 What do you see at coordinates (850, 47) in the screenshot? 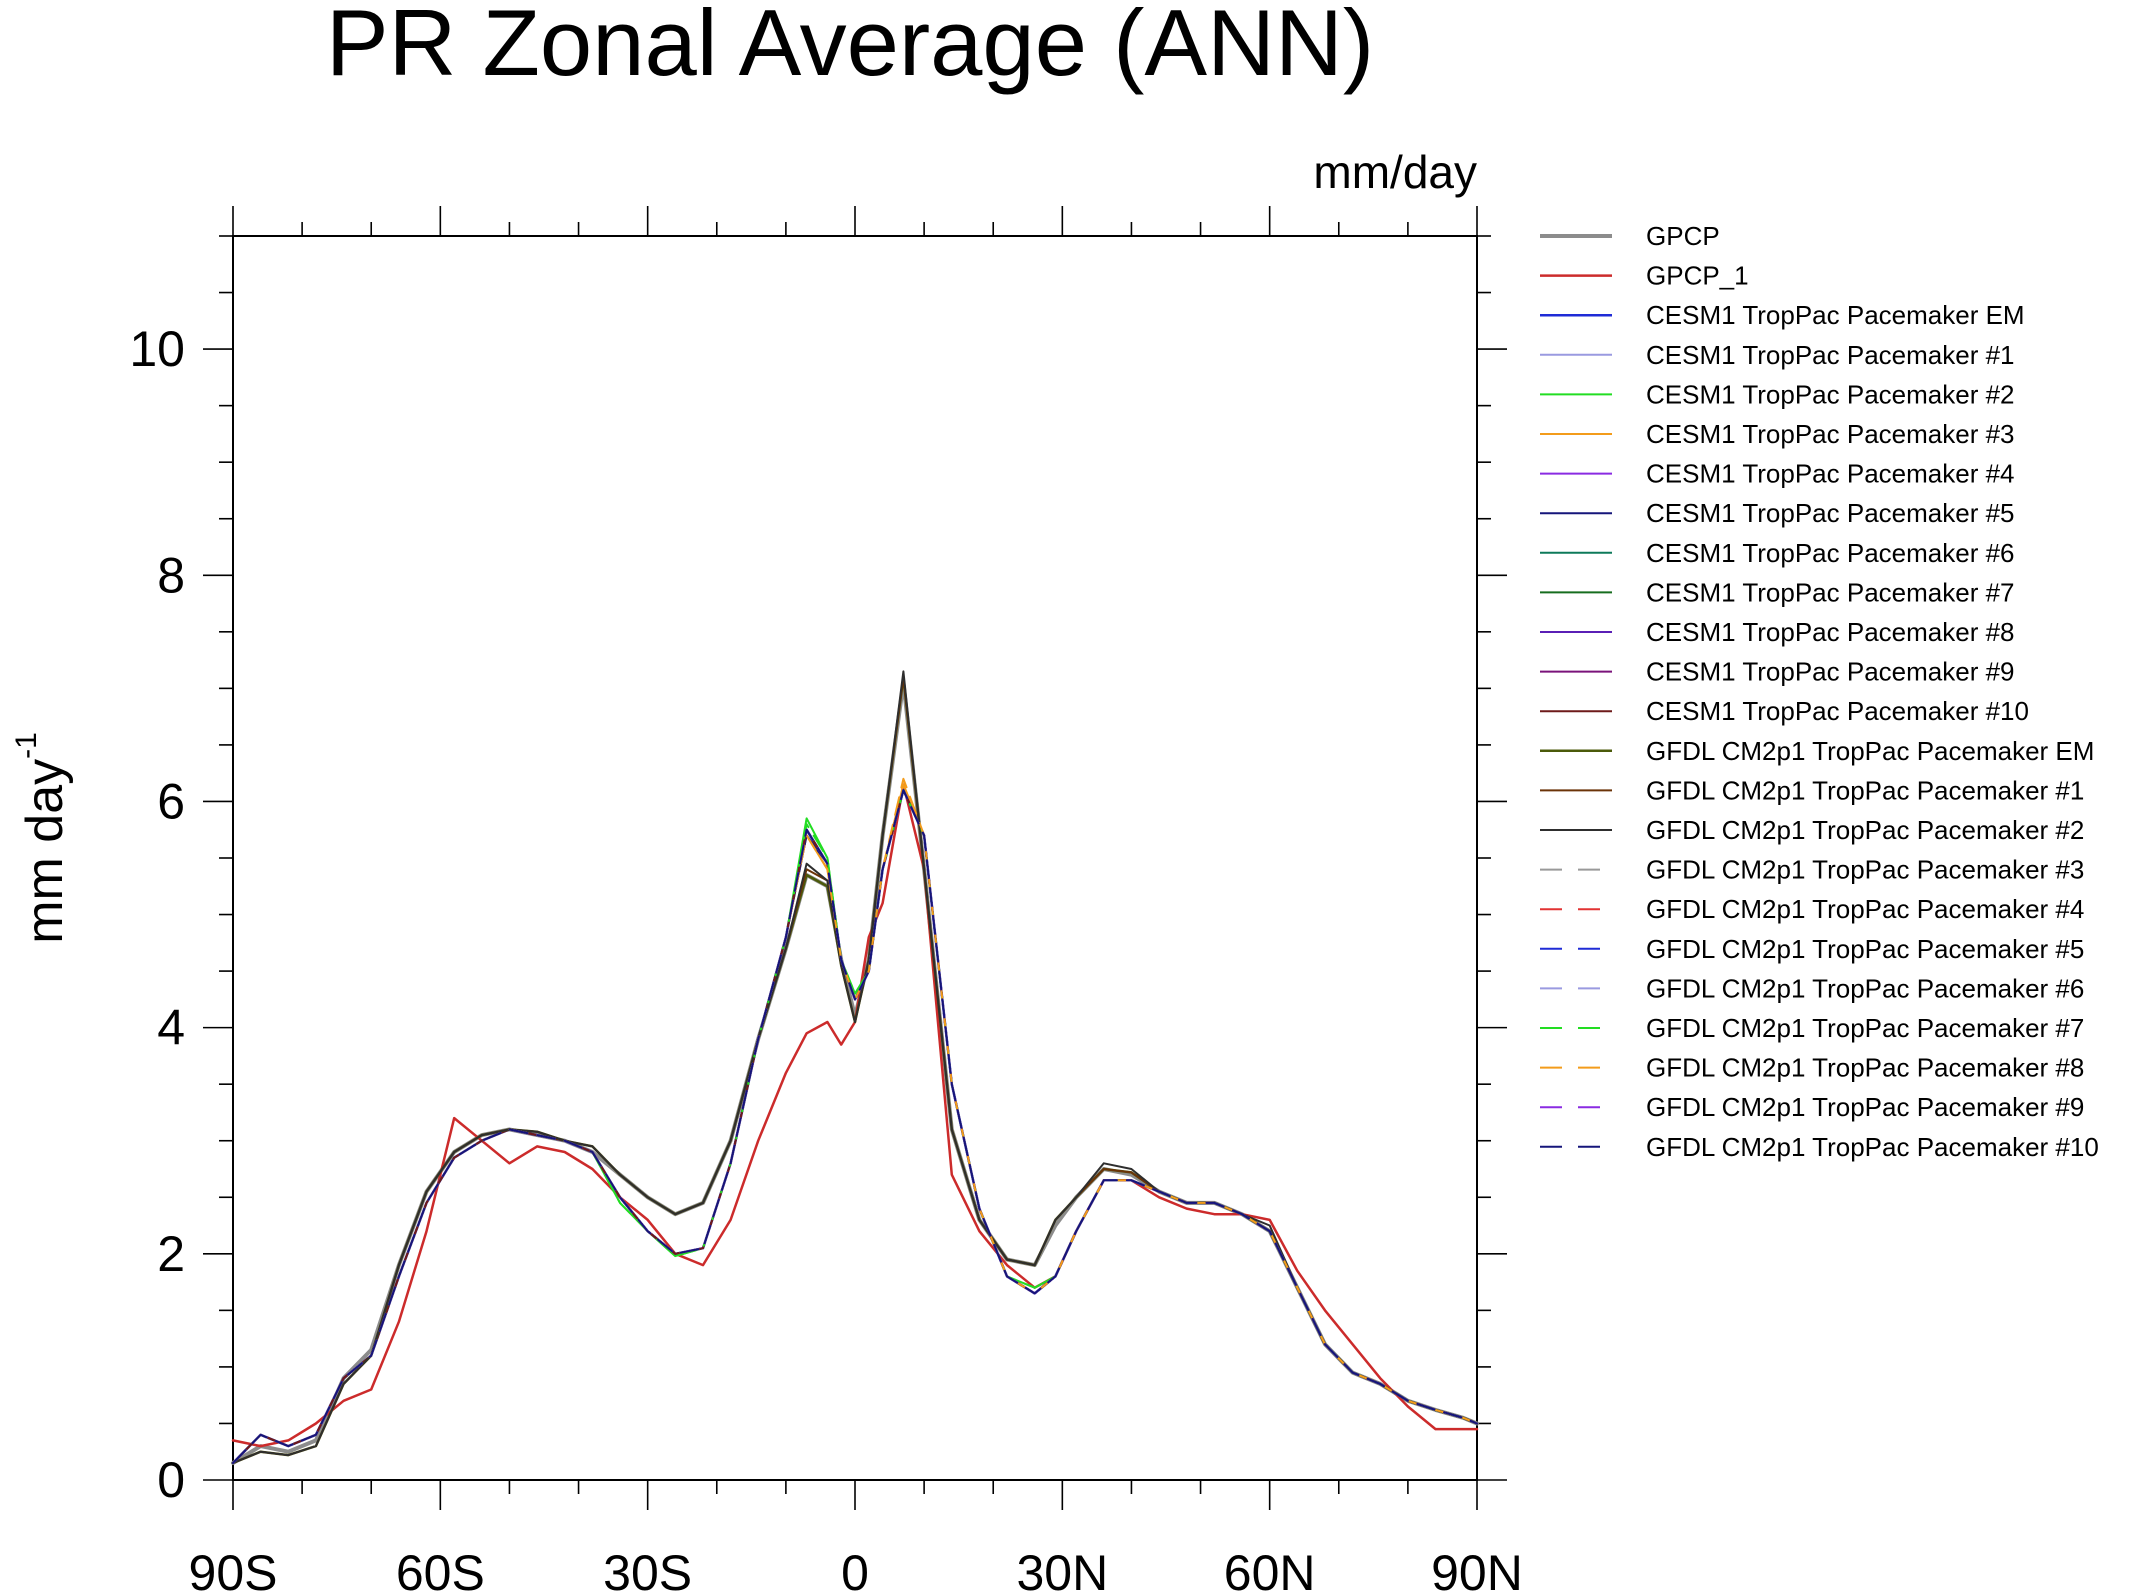
I see `chart-title: PR Zonal Average (ANN)` at bounding box center [850, 47].